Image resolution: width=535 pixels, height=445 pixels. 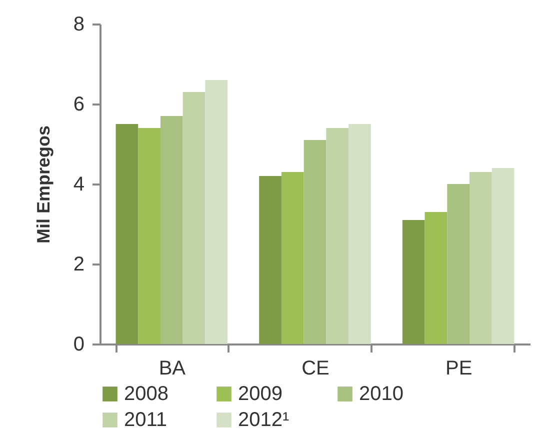 I want to click on y-tick-label: 4, so click(x=78, y=185).